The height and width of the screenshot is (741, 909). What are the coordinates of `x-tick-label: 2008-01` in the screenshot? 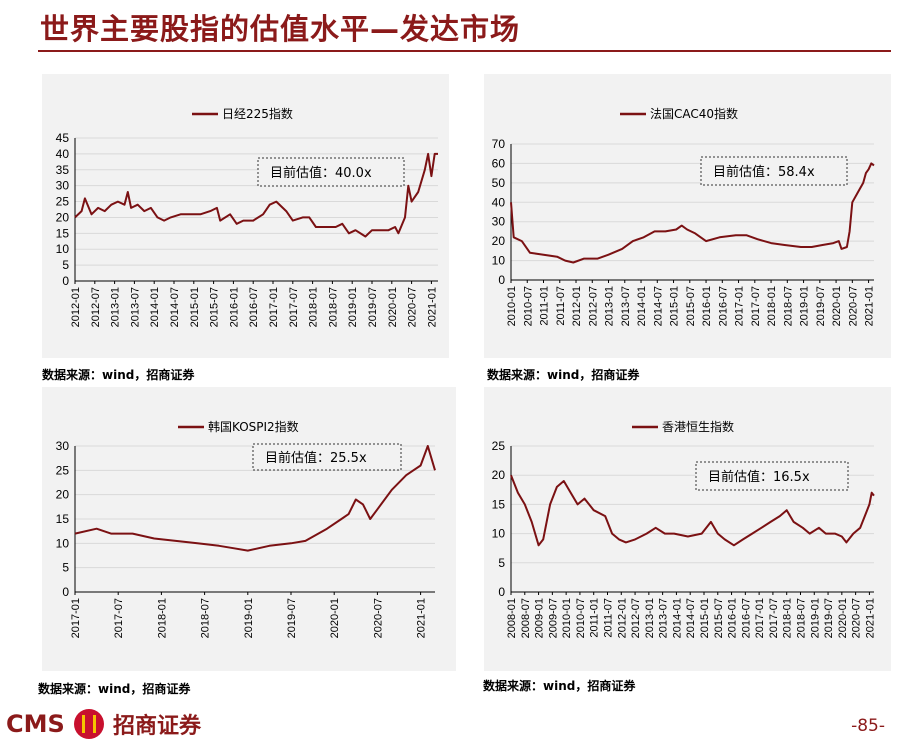 It's located at (512, 618).